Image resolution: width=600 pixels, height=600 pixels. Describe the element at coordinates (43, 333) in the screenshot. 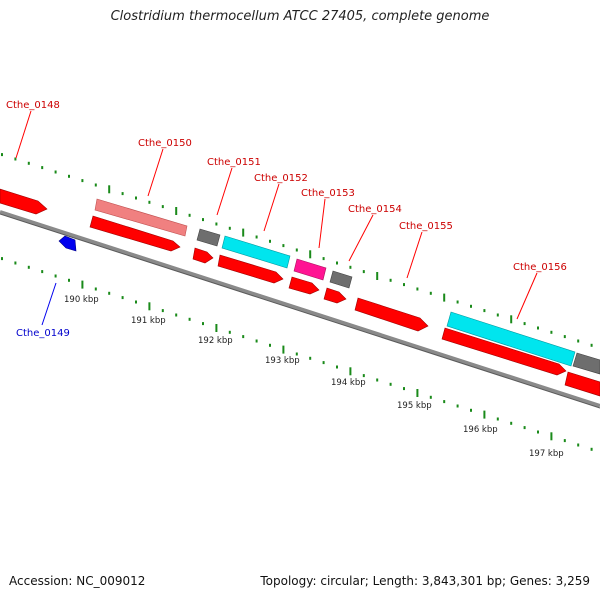

I see `gene-label-0149: Cthe_0149` at that location.